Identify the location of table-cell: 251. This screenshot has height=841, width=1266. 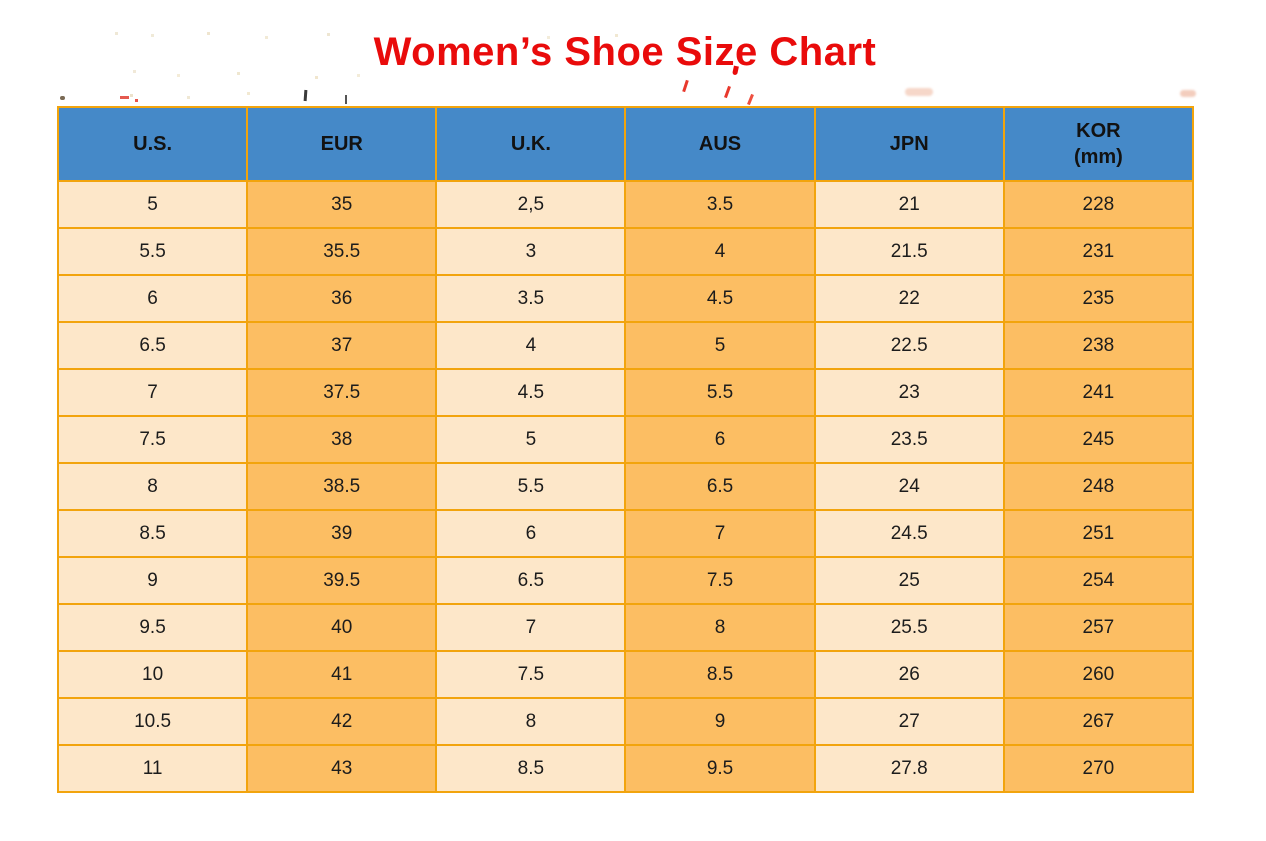
(1098, 533).